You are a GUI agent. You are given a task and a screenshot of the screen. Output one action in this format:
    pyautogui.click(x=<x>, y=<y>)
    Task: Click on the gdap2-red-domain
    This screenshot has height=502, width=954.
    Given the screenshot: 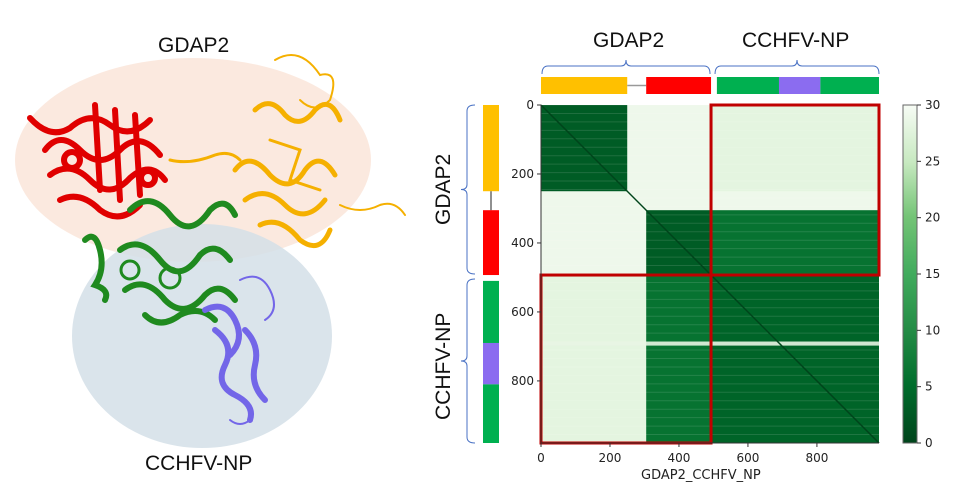 What is the action you would take?
    pyautogui.click(x=97, y=161)
    